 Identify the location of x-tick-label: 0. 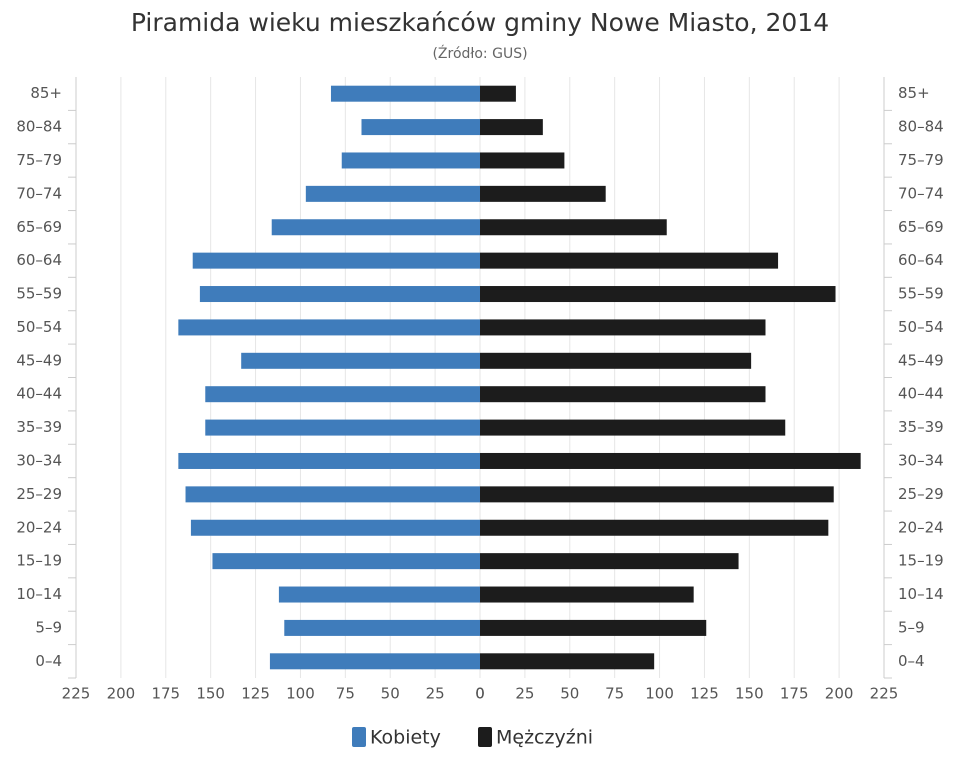
(480, 694).